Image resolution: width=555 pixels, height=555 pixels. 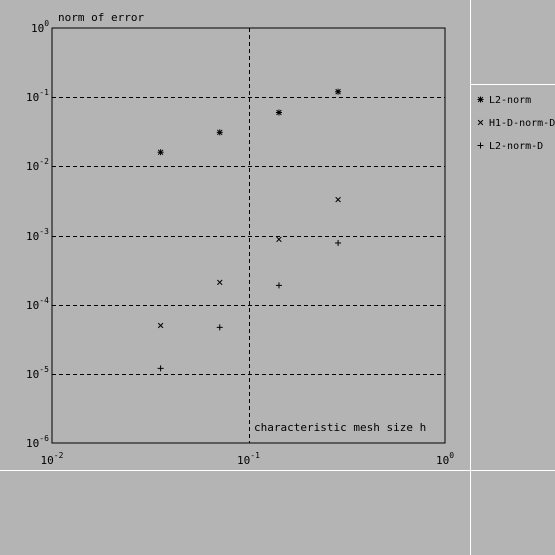 What do you see at coordinates (443, 460) in the screenshot?
I see `x-tick-label-2-base: 10` at bounding box center [443, 460].